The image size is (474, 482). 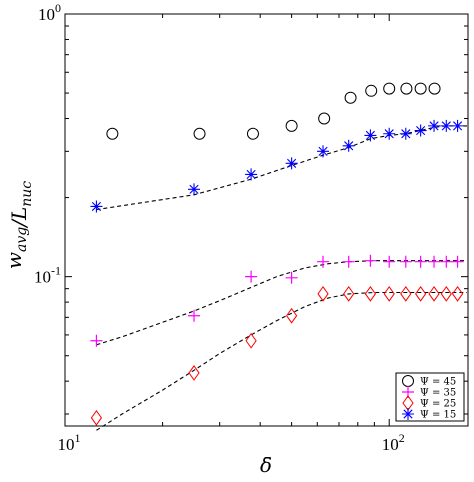 What do you see at coordinates (281, 168) in the screenshot?
I see `series-4-fit-line` at bounding box center [281, 168].